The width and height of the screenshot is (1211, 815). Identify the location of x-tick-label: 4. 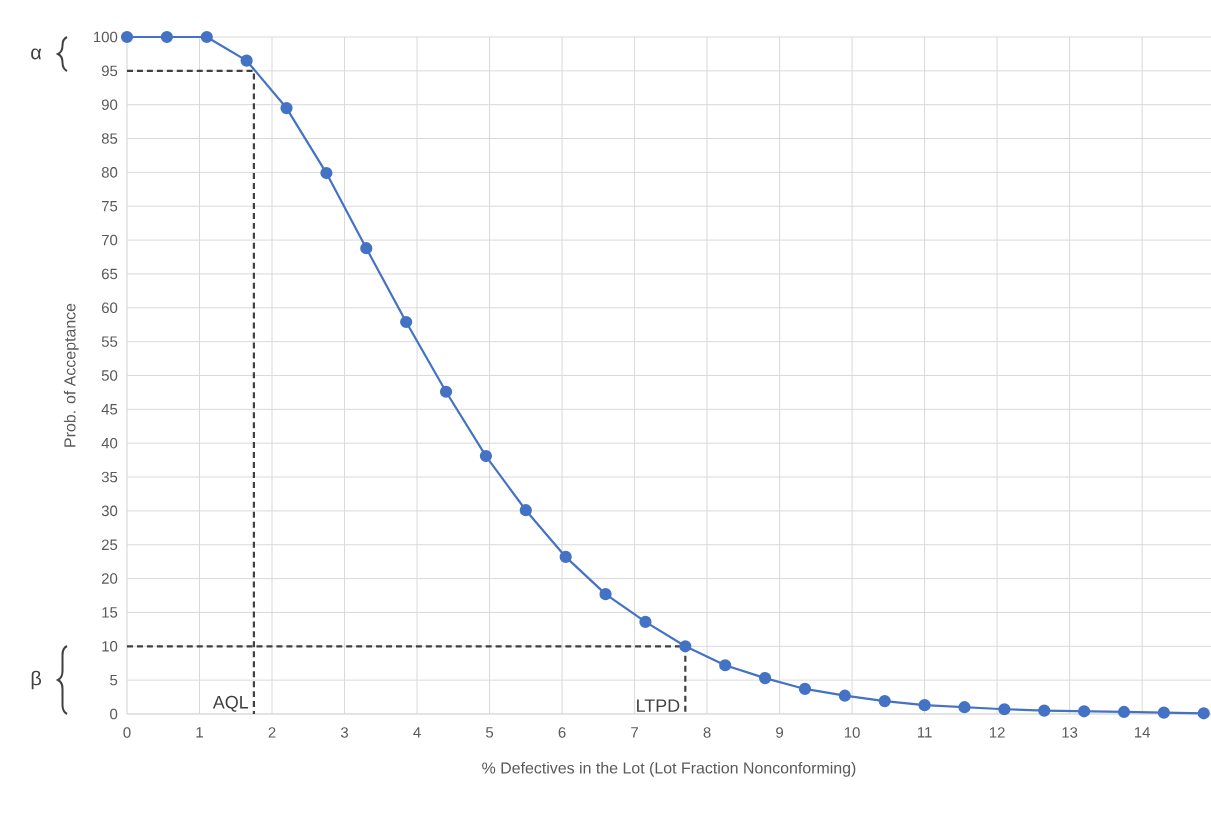
(417, 732).